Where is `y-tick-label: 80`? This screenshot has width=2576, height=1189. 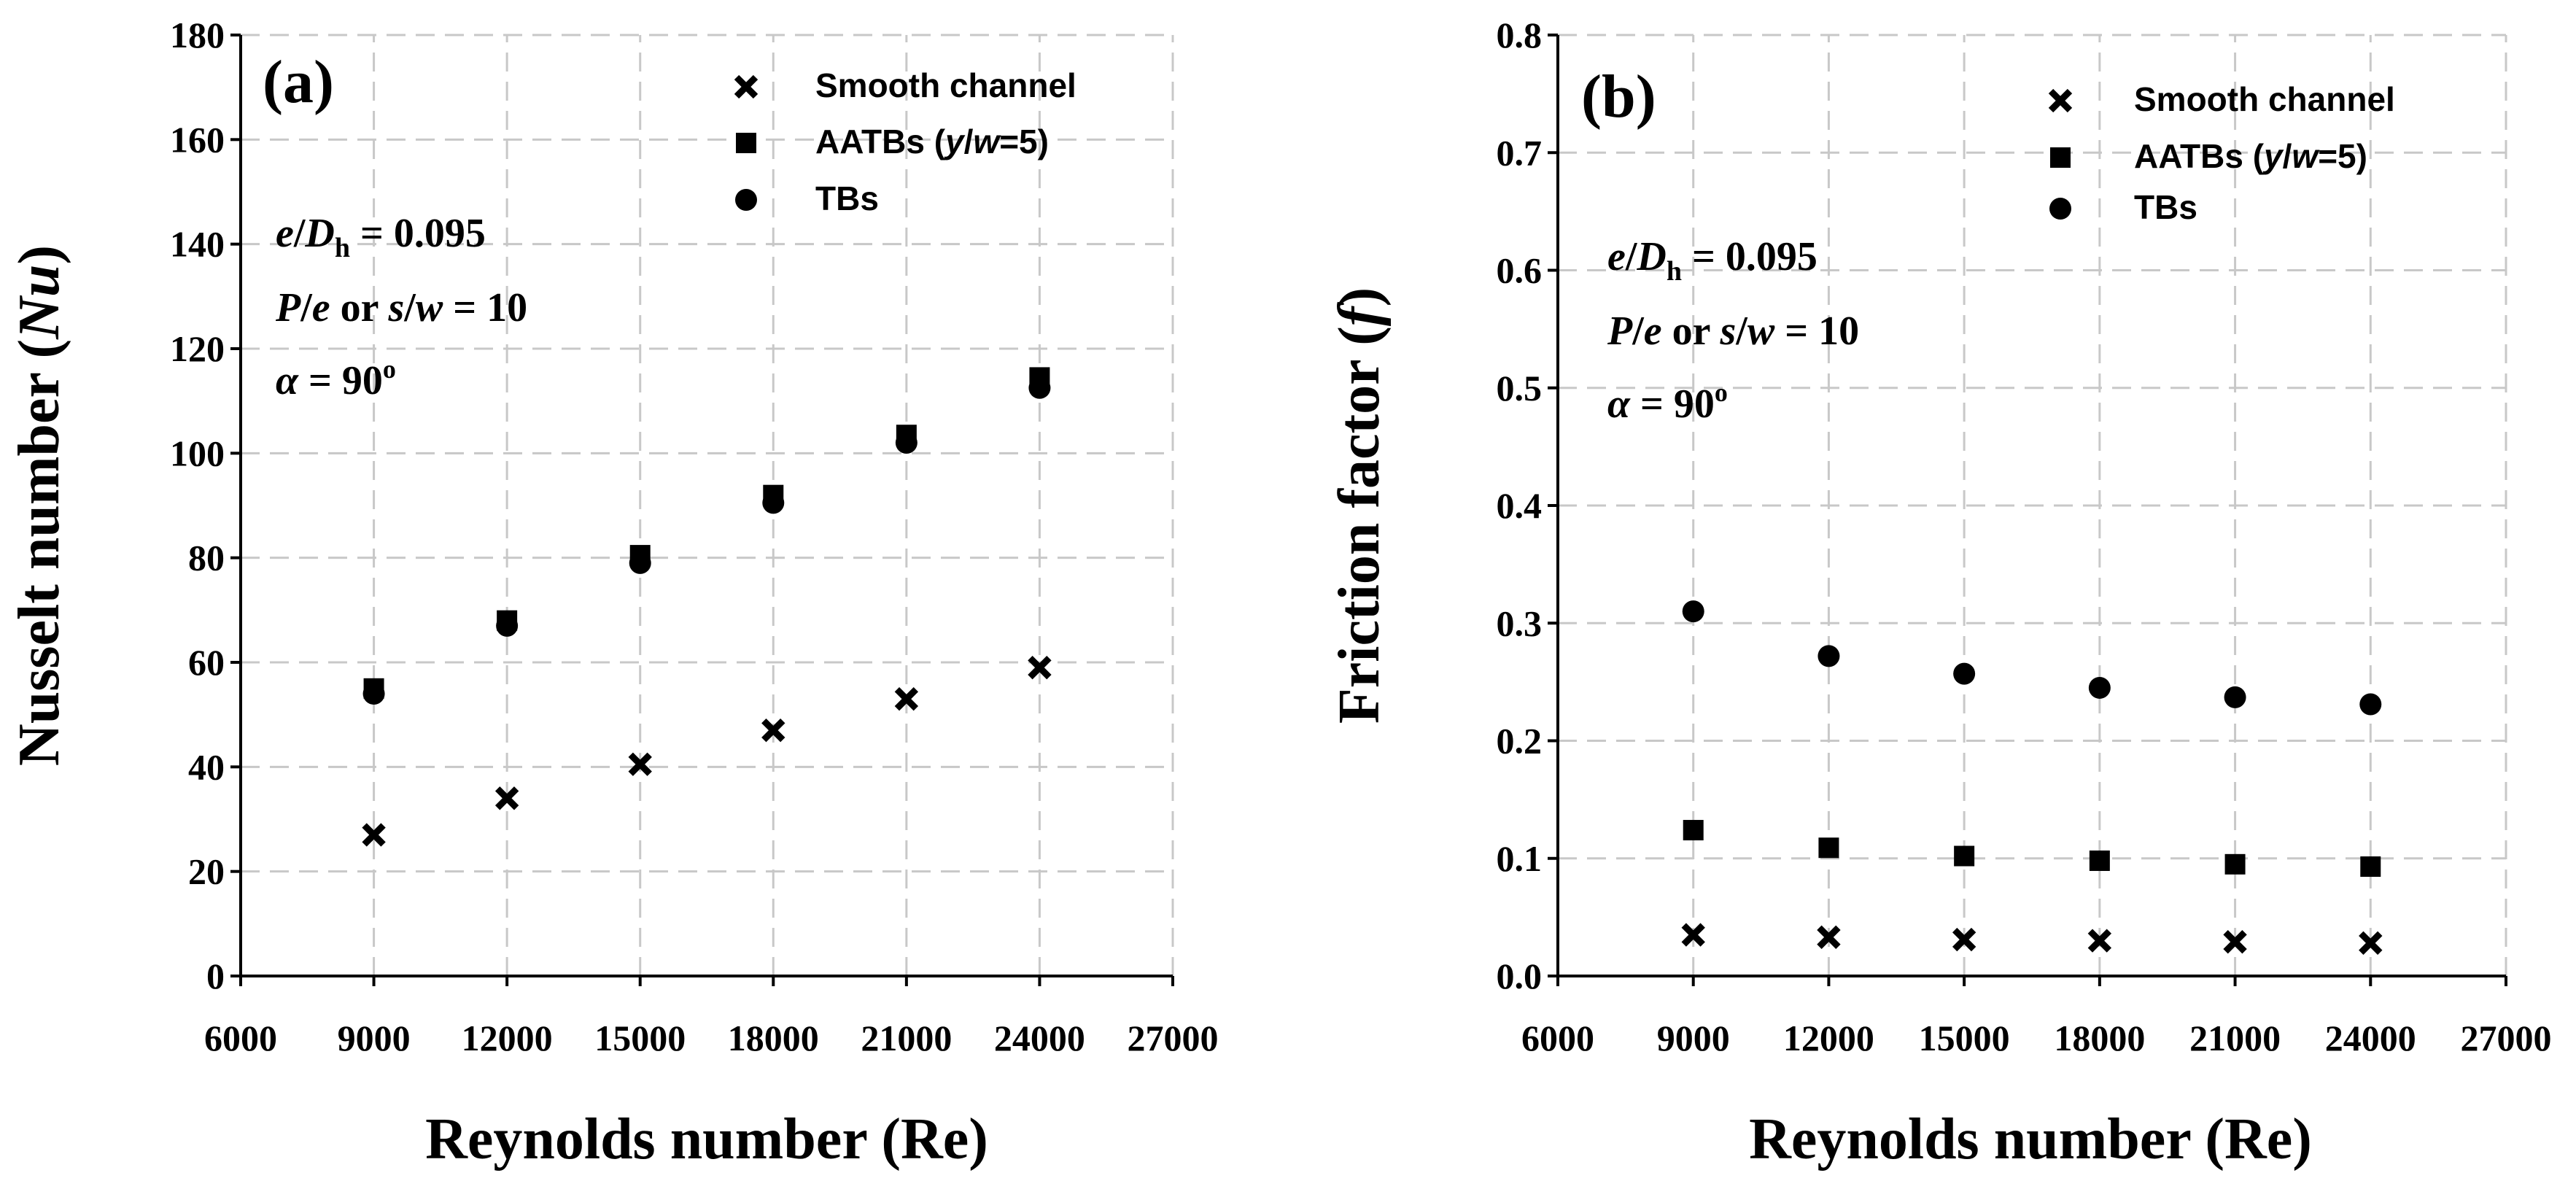
y-tick-label: 80 is located at coordinates (206, 558).